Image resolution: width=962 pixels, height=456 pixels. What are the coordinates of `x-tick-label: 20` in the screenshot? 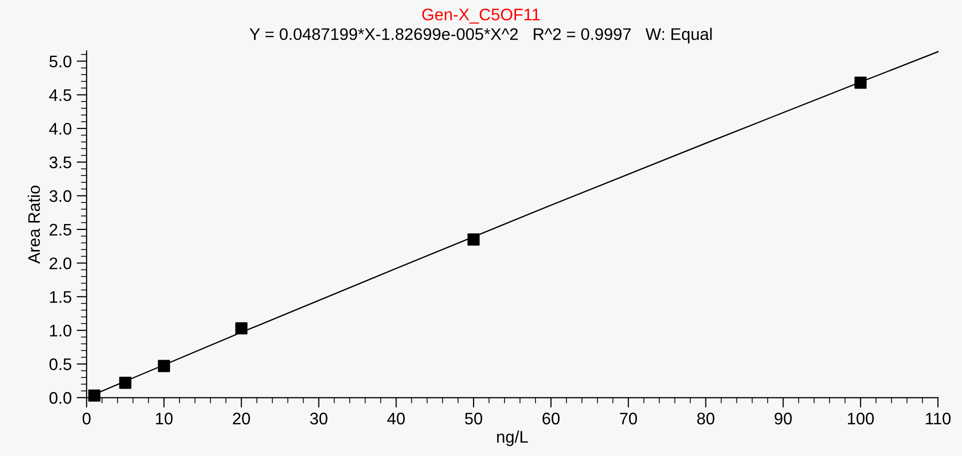 It's located at (241, 418).